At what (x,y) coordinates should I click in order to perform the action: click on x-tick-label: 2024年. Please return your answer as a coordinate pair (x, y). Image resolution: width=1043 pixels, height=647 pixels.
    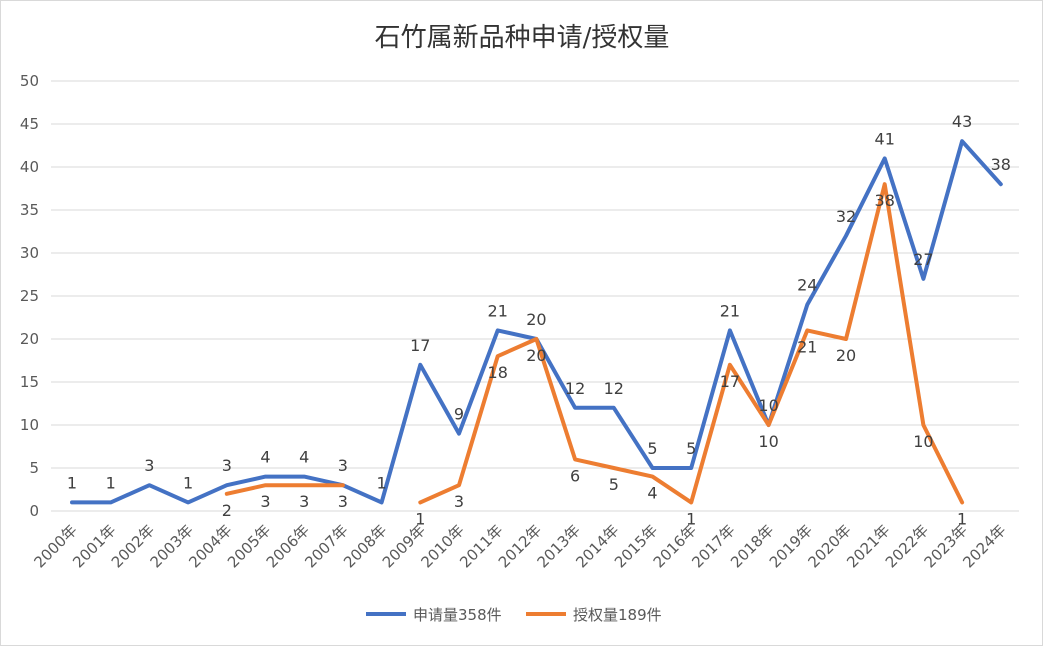
    Looking at the image, I should click on (984, 546).